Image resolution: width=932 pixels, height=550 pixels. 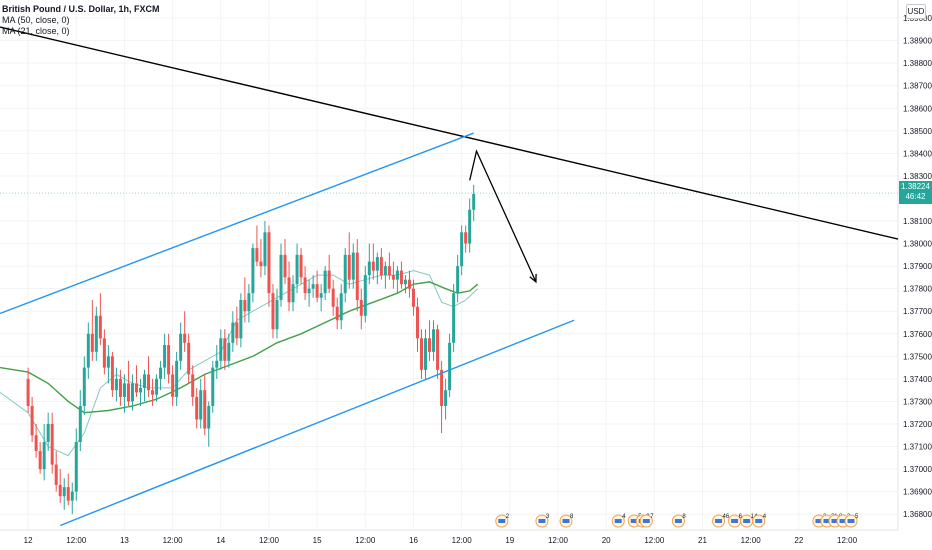 I want to click on price-tick-label: 1.37900, so click(x=917, y=266).